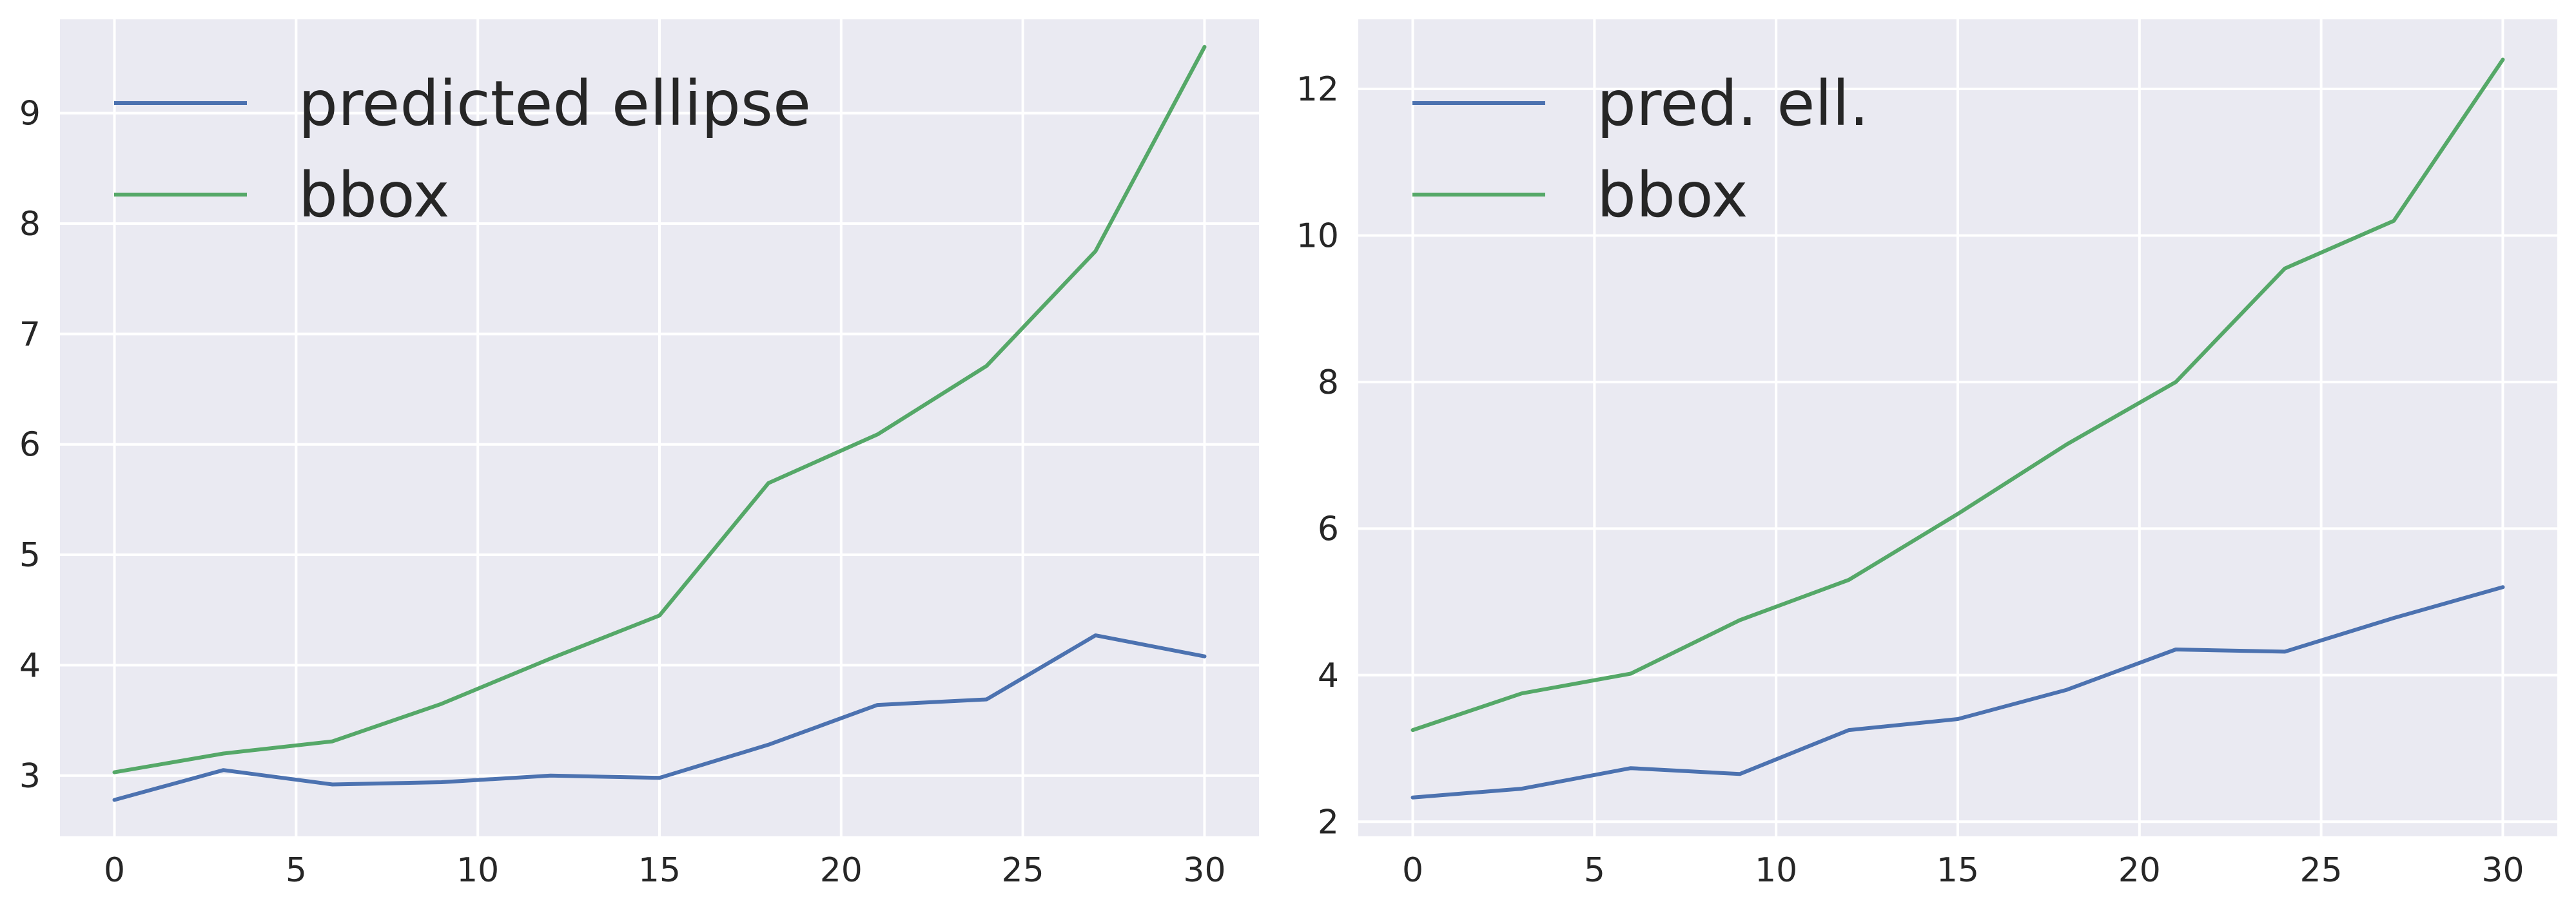 The width and height of the screenshot is (2576, 913). I want to click on y-tick-label: 5, so click(30, 555).